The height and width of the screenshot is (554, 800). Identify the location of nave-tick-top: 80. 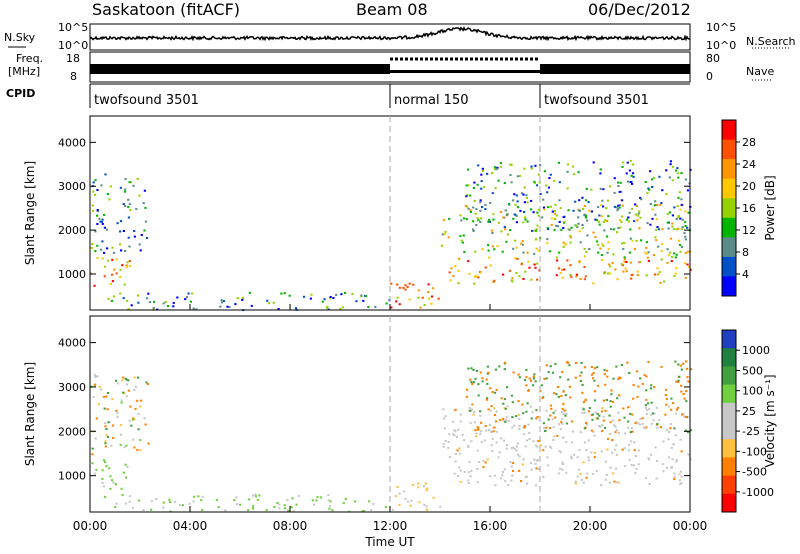
(713, 58).